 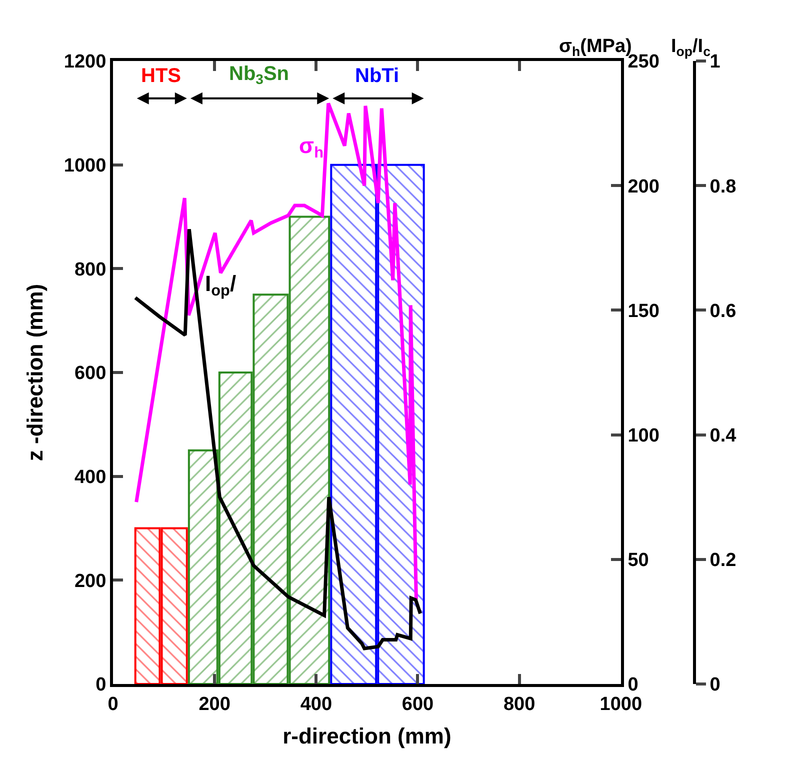 I want to click on y-tick-label: 1200, so click(x=85, y=62).